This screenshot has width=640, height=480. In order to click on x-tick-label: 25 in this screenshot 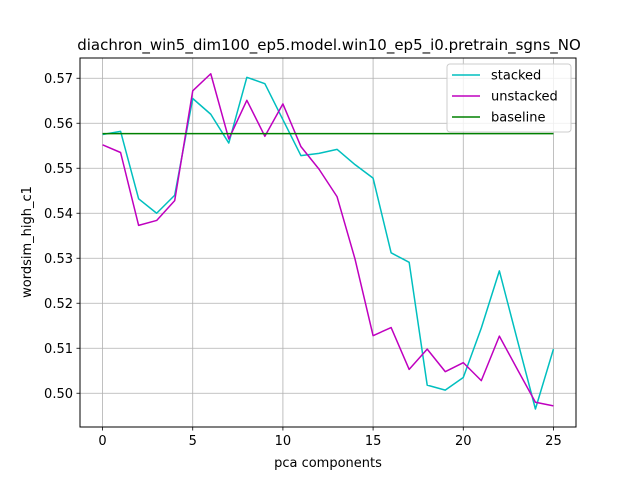, I will do `click(553, 441)`.